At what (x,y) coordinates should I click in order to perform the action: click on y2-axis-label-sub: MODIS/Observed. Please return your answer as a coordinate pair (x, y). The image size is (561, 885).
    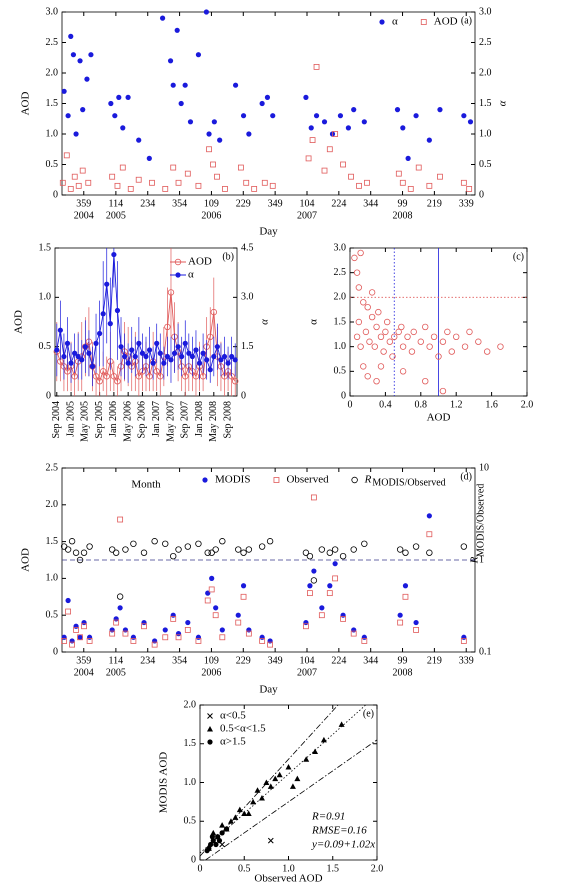
    Looking at the image, I should click on (480, 520).